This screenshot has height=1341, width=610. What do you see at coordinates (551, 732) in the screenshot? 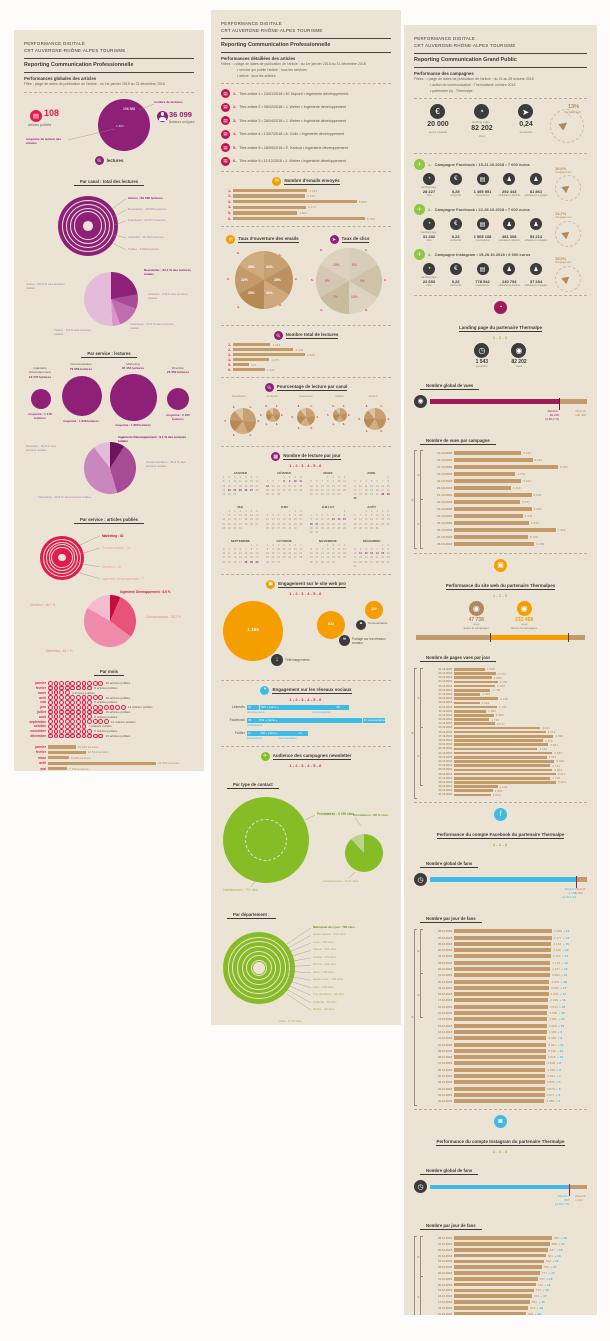
I see `bar-value: 4 512` at bounding box center [551, 732].